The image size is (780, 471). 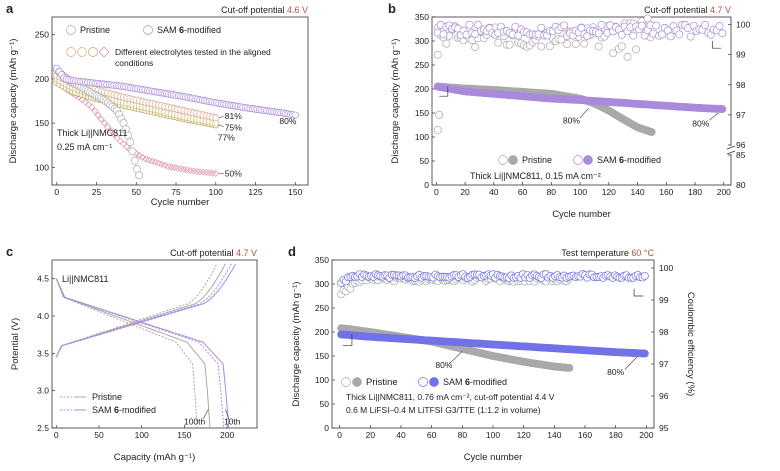 I want to click on legend-c: Pristine SAM 6-modified, so click(x=108, y=403).